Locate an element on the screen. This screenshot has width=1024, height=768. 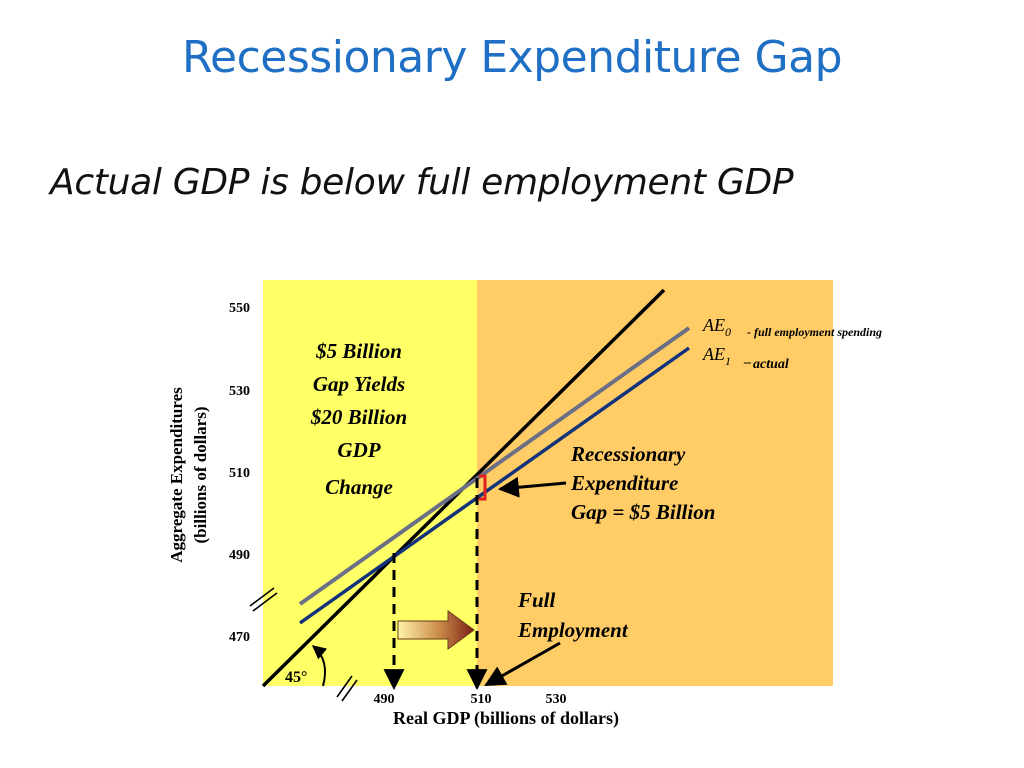
y-tick-550: 550 is located at coordinates (239, 308).